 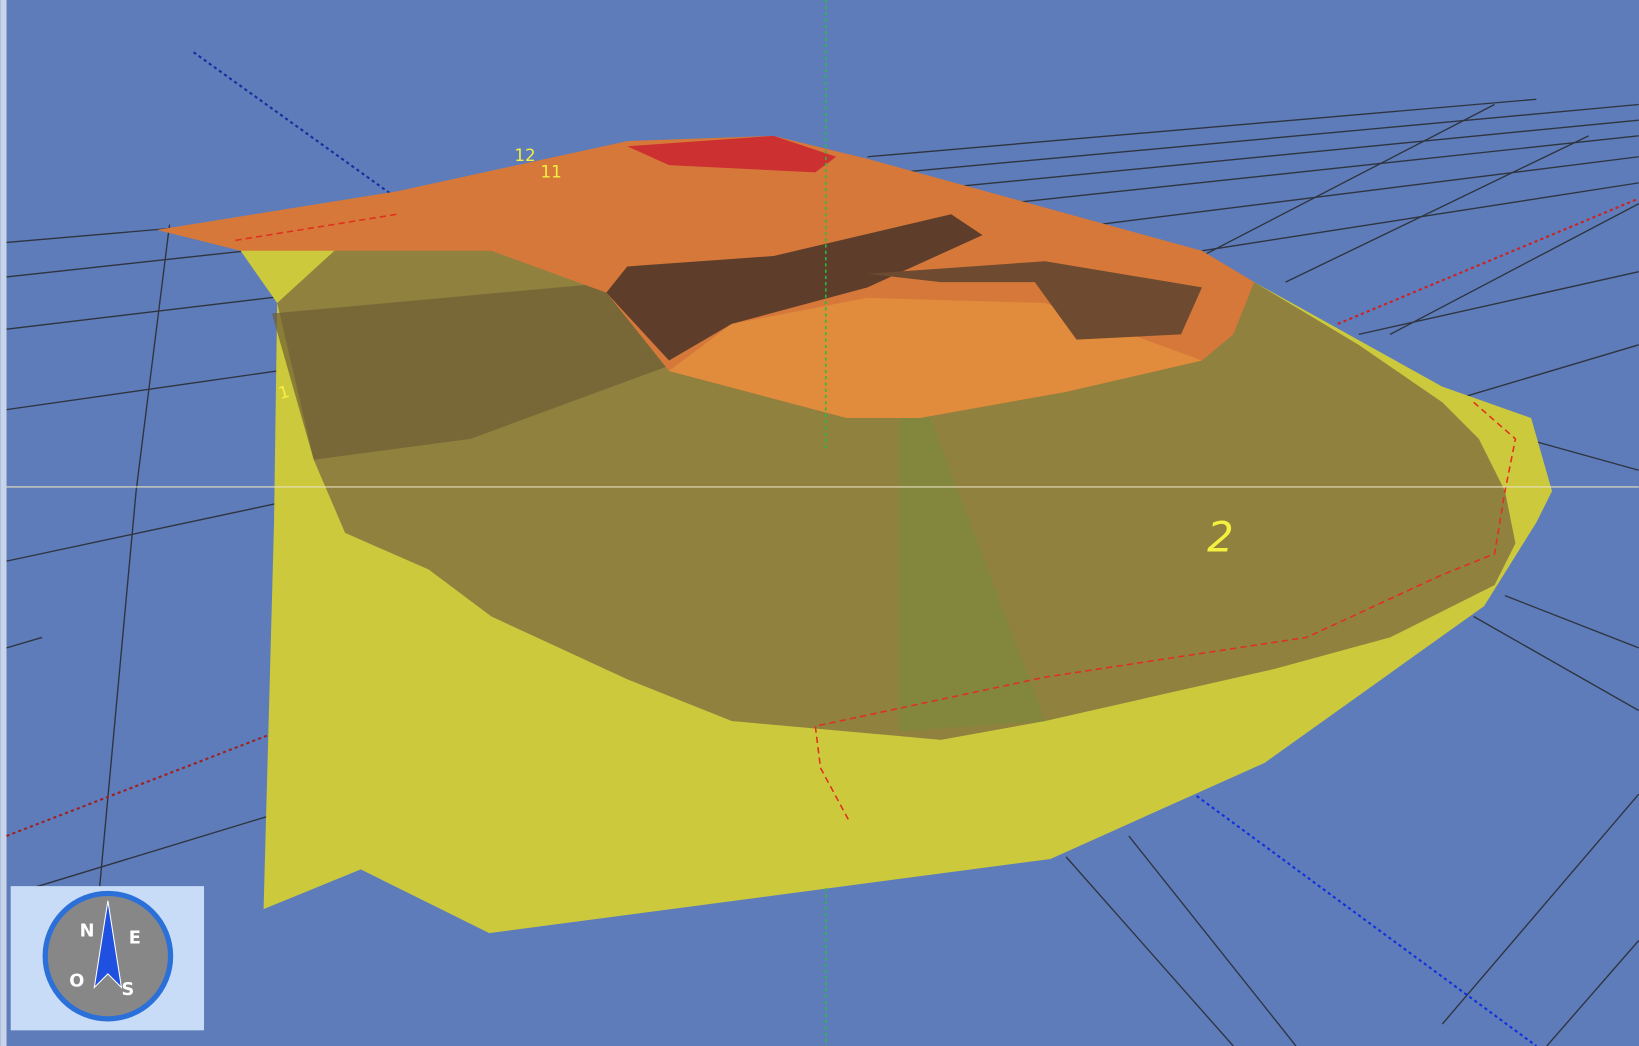 I want to click on contour-label: 11, so click(x=550, y=172).